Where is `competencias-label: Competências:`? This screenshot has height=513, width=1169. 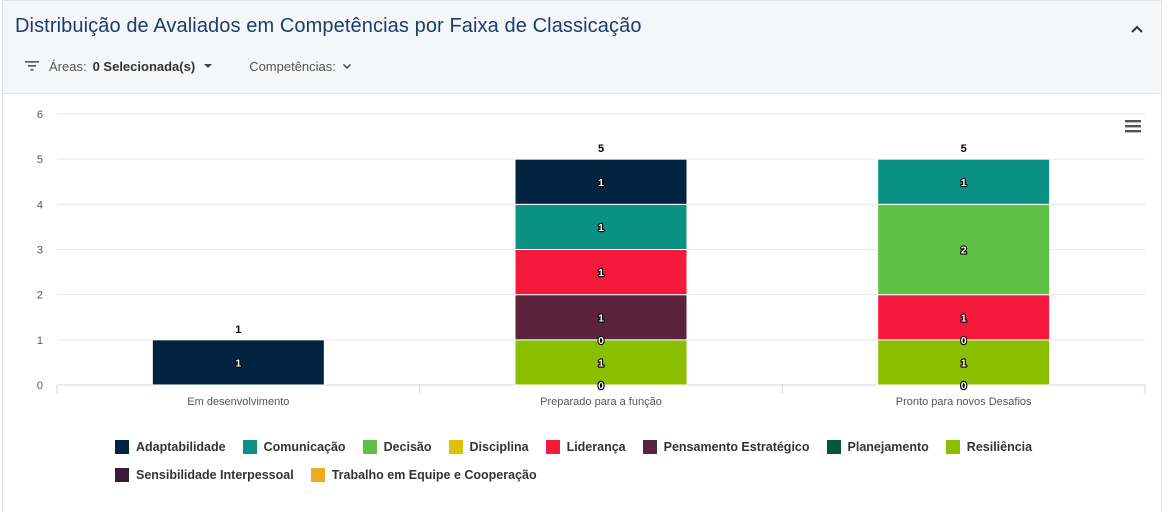
competencias-label: Competências: is located at coordinates (292, 66).